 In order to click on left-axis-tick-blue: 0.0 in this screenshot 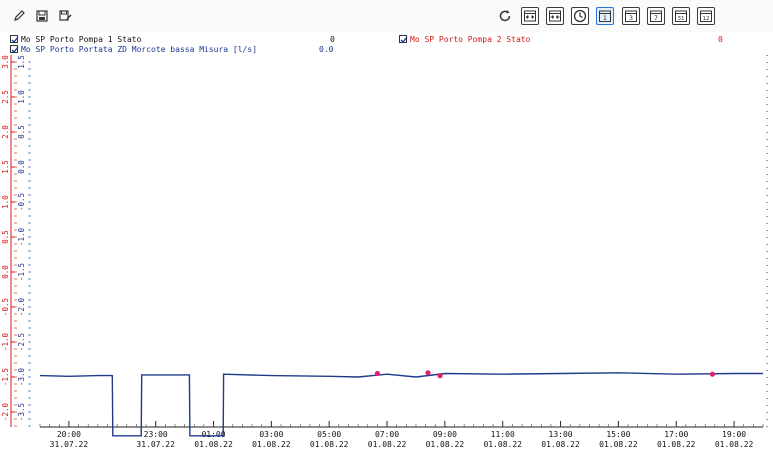, I will do `click(21, 167)`.